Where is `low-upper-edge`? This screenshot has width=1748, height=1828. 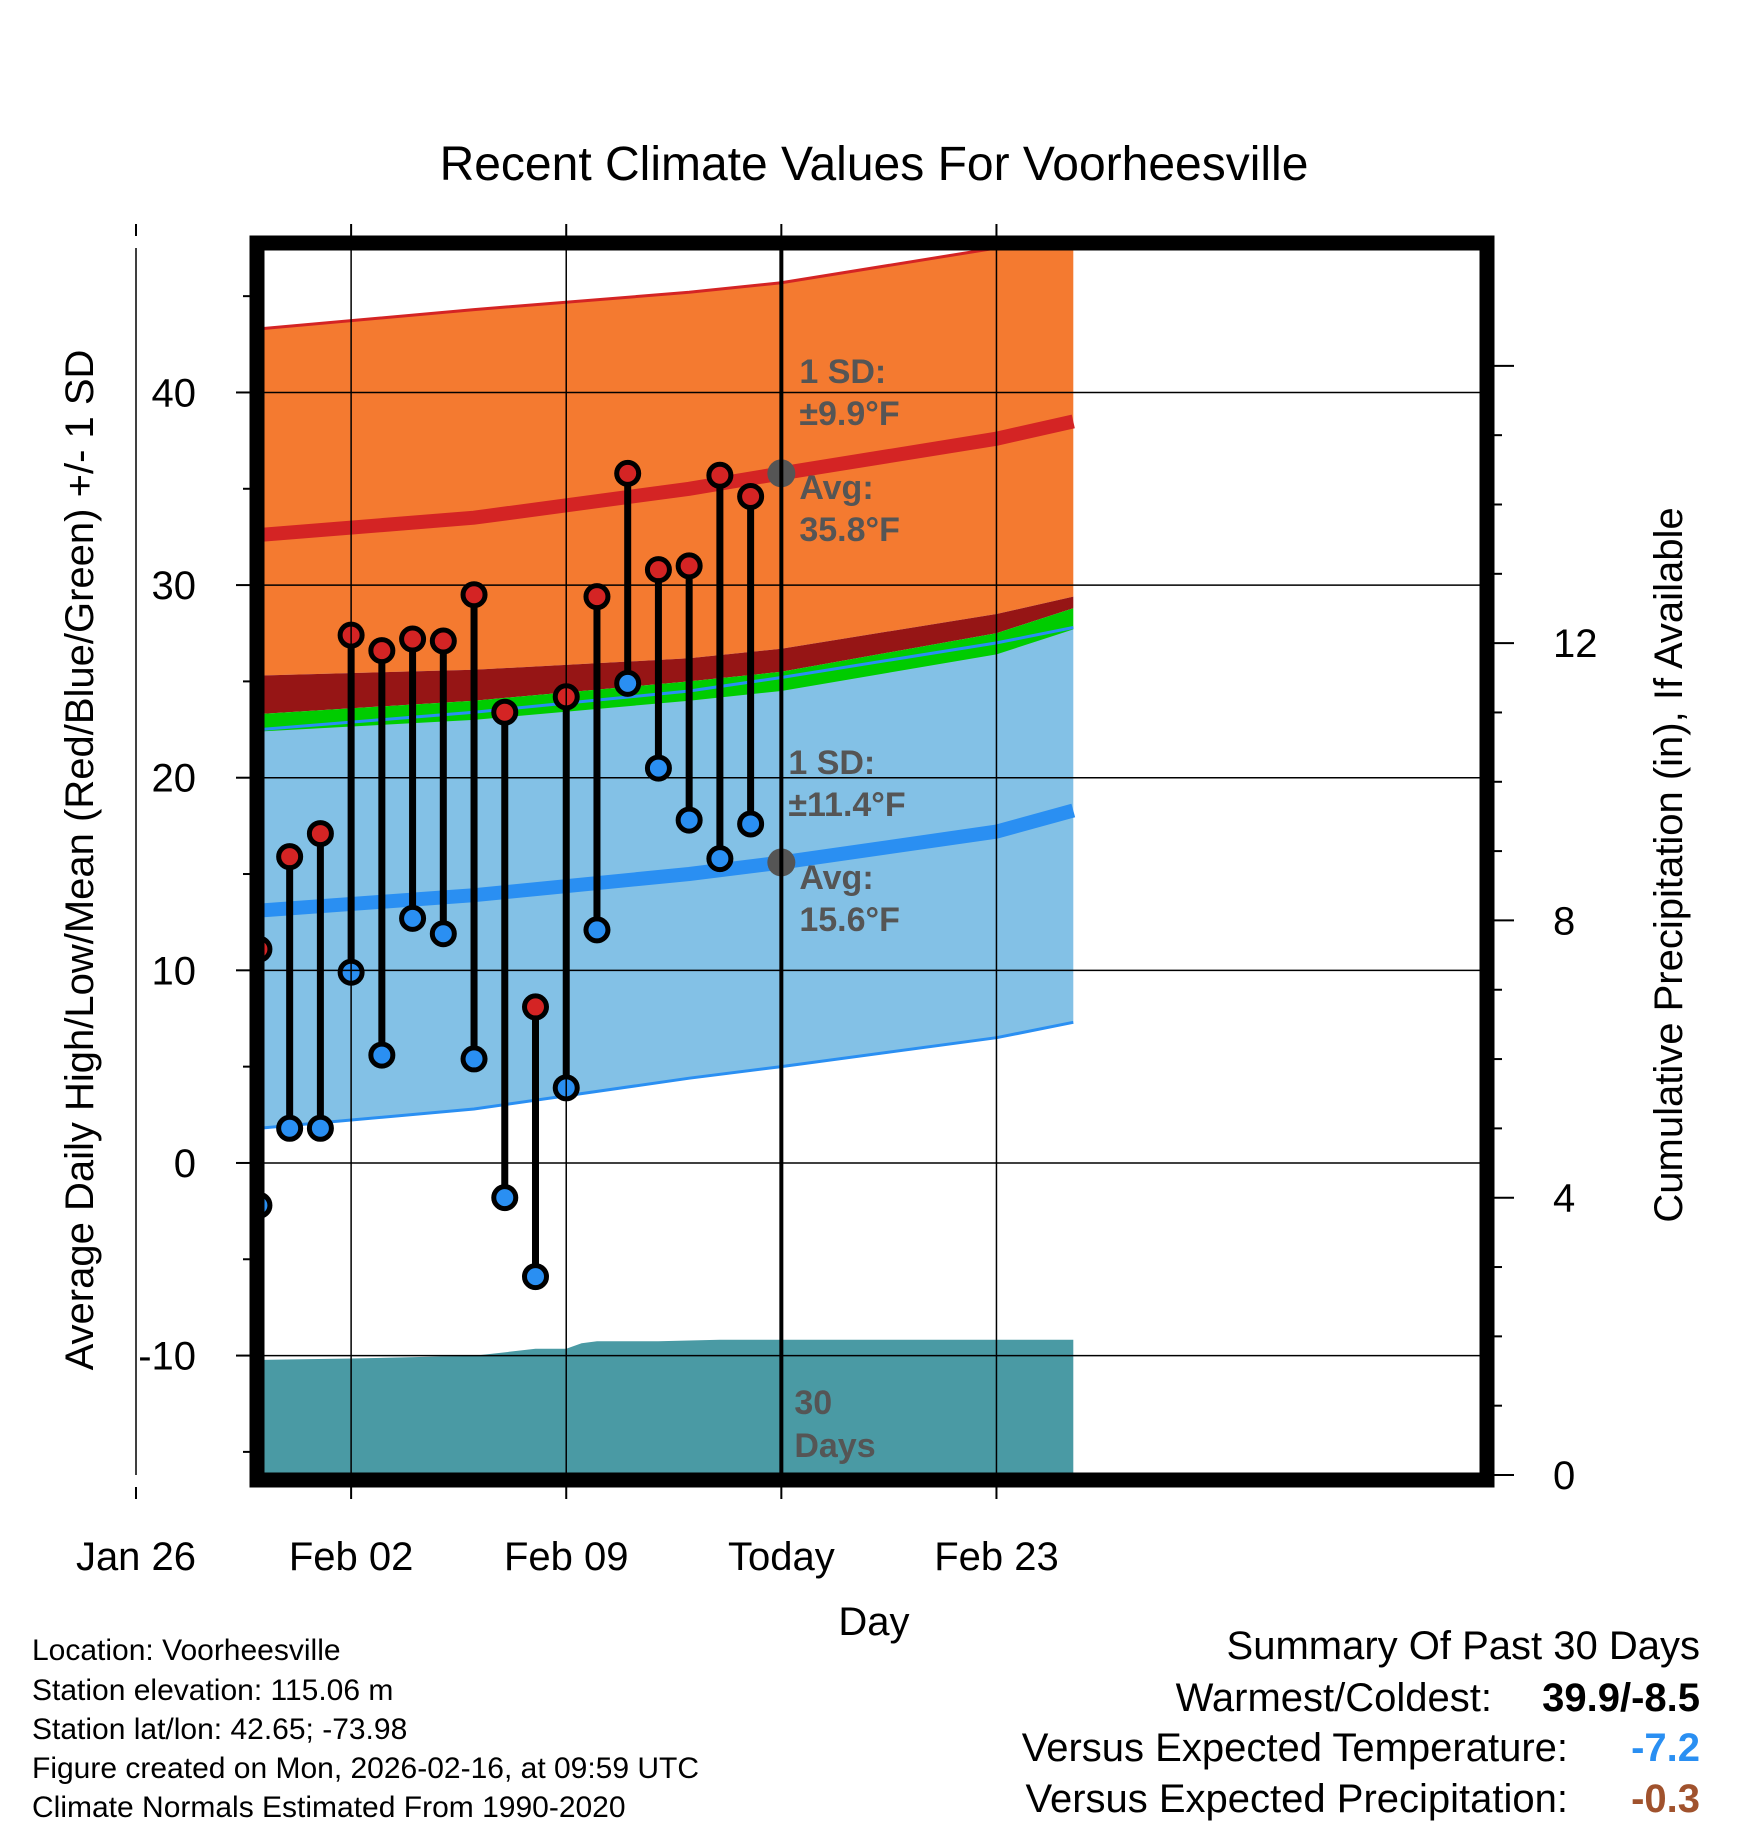
low-upper-edge is located at coordinates (668, 678).